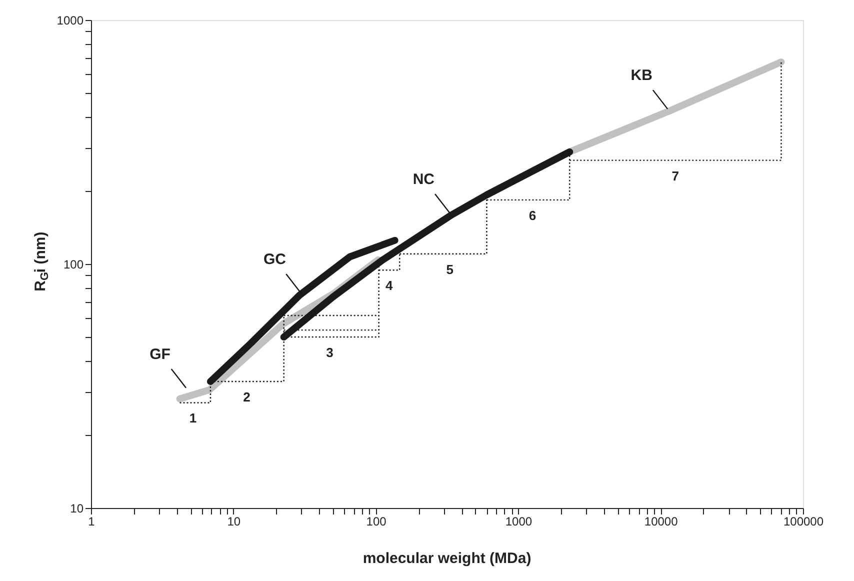  What do you see at coordinates (423, 179) in the screenshot?
I see `annotation: NC` at bounding box center [423, 179].